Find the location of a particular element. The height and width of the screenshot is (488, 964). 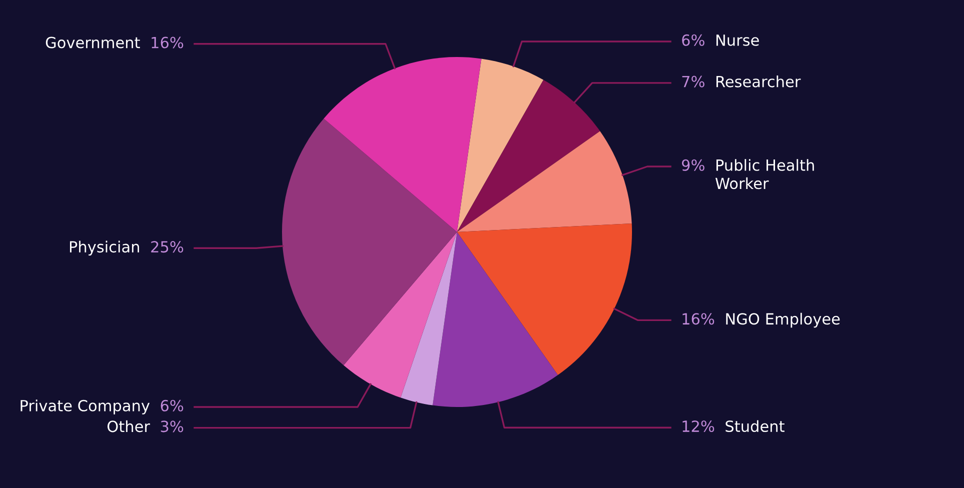

slice-label: Nurse is located at coordinates (737, 40).